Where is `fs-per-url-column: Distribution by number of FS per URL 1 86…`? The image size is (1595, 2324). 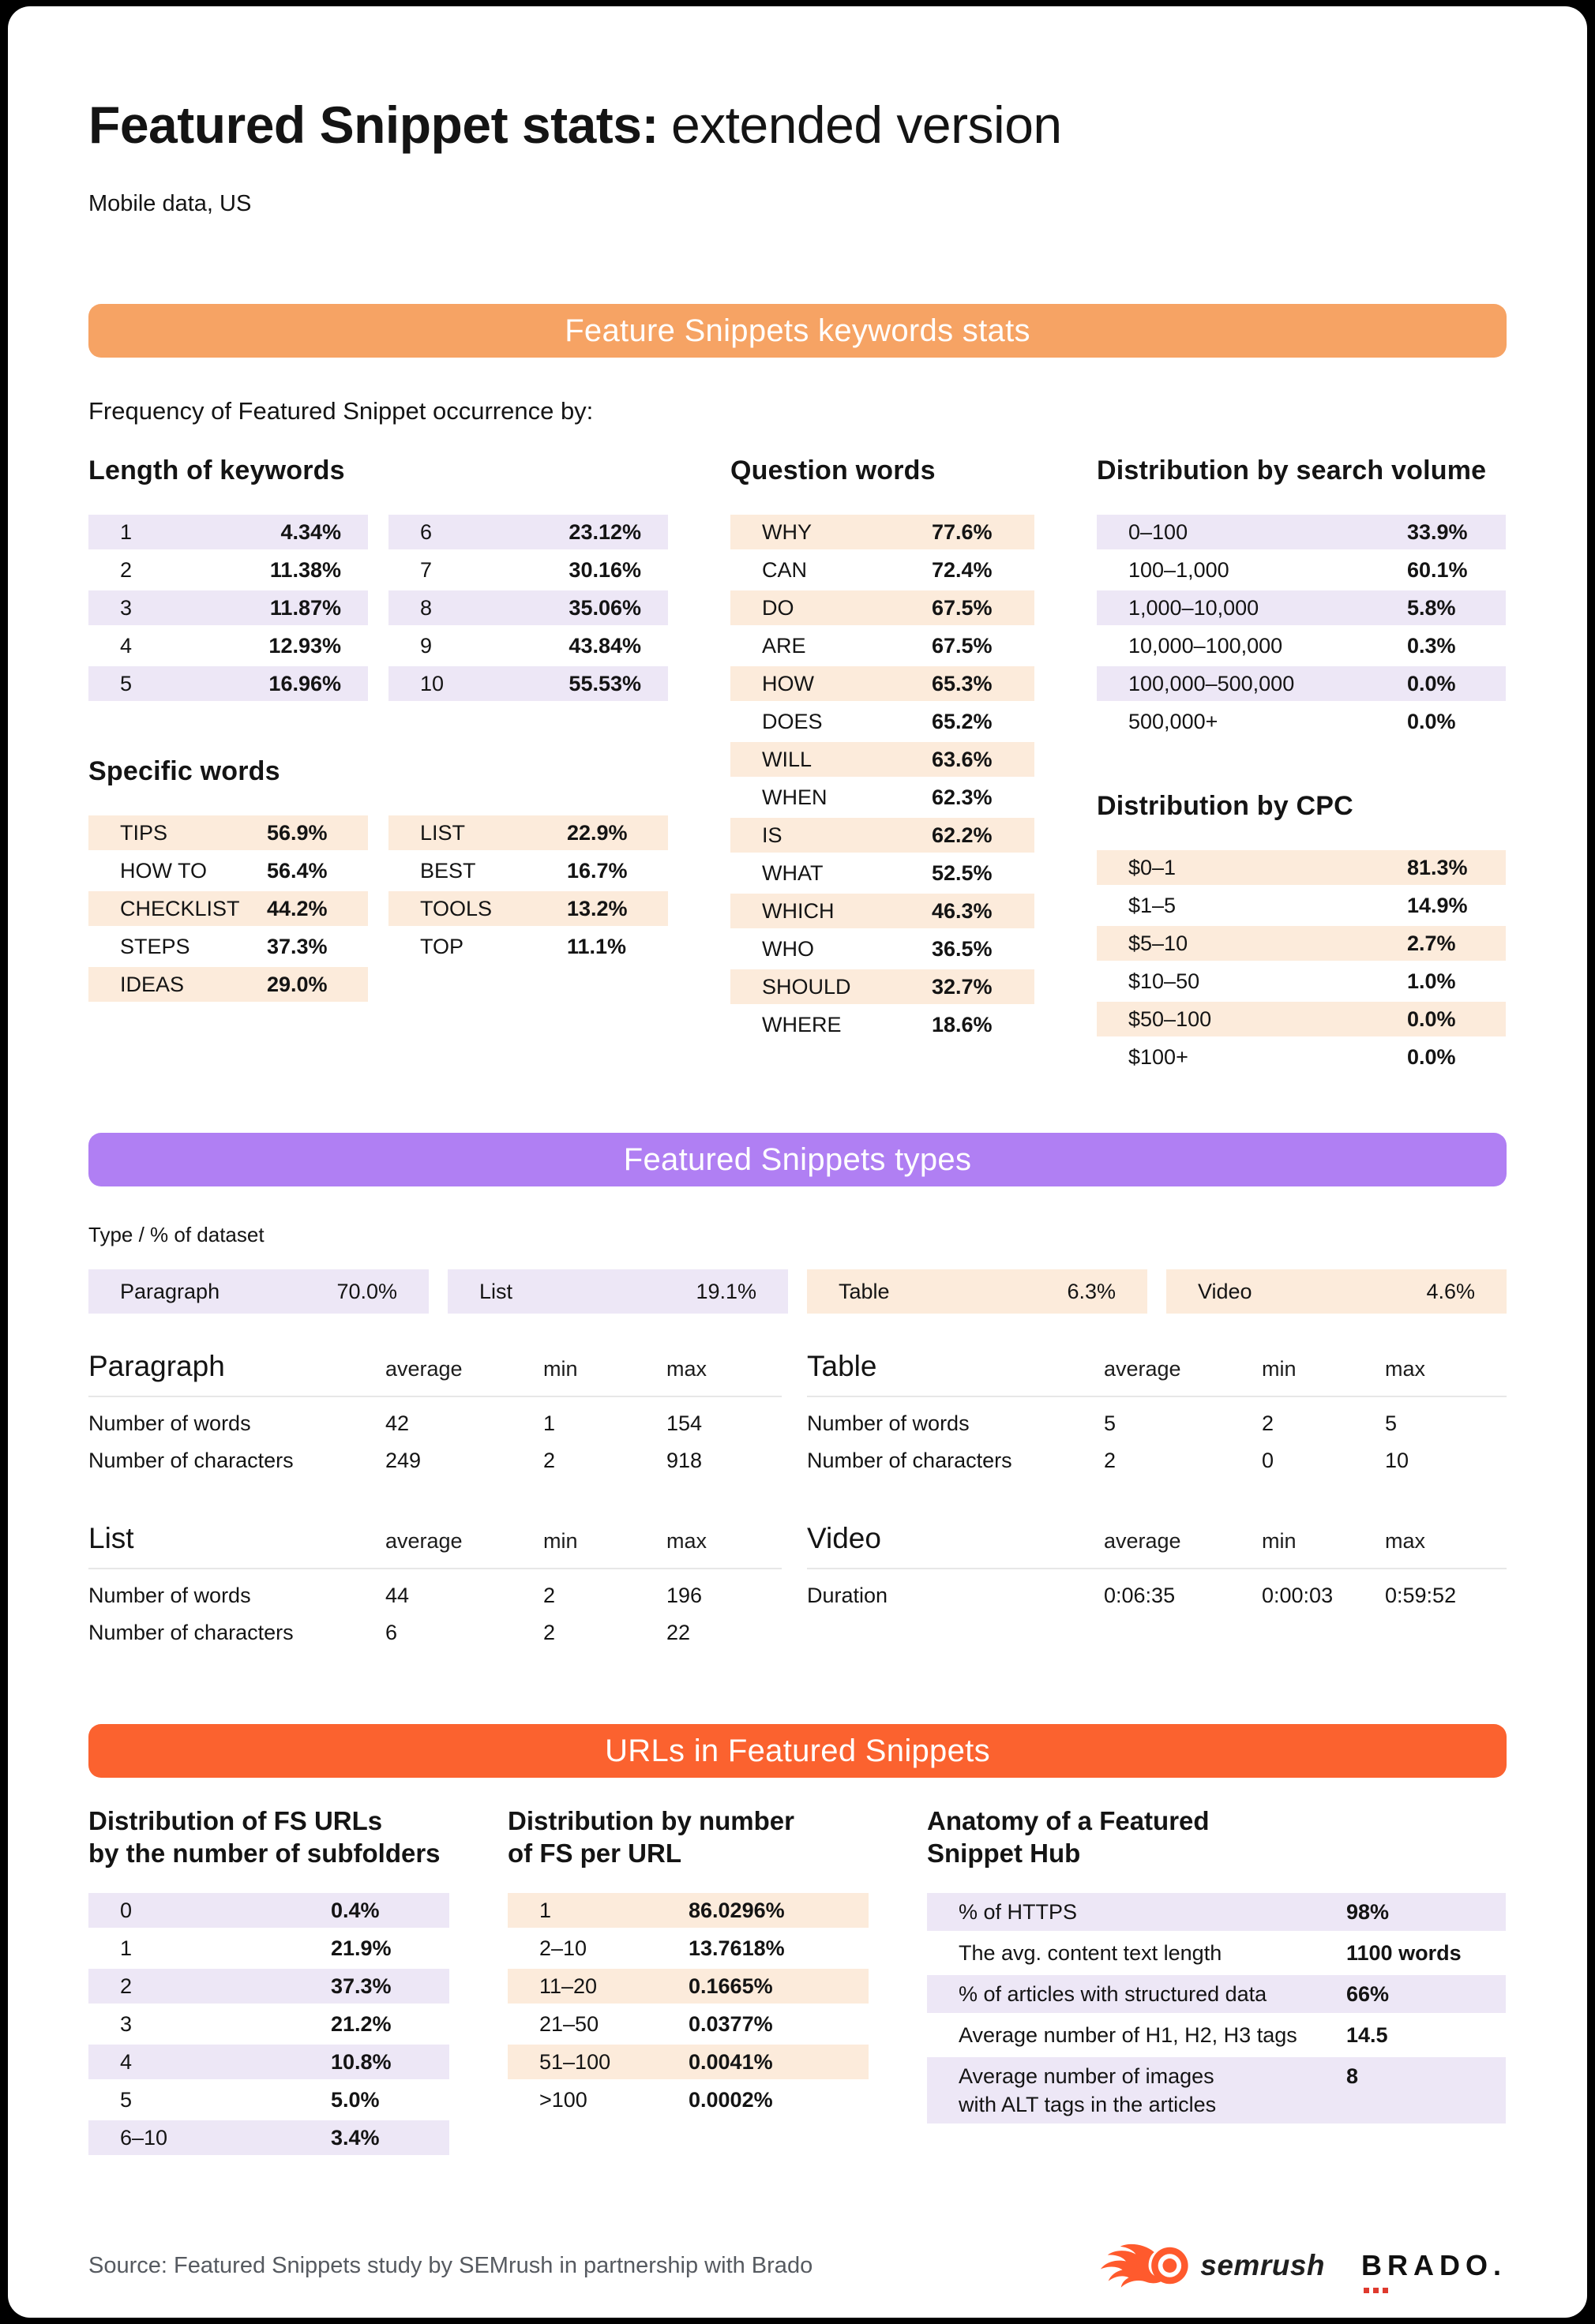
fs-per-url-column: Distribution by number of FS per URL 1 86… is located at coordinates (688, 1981).